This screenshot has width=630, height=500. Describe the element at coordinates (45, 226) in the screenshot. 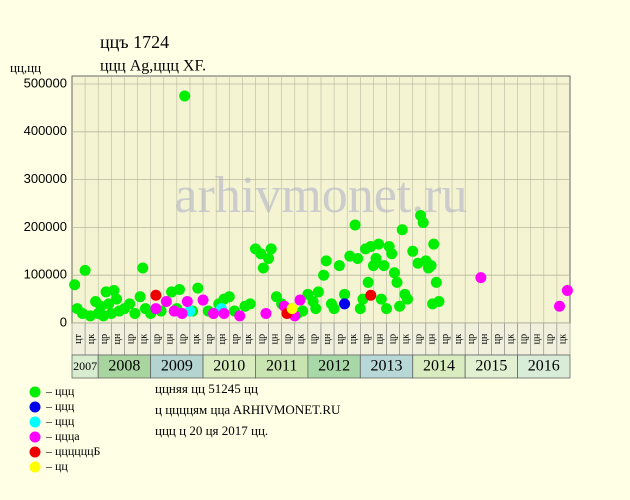

I see `y-tick-label: 200000` at that location.